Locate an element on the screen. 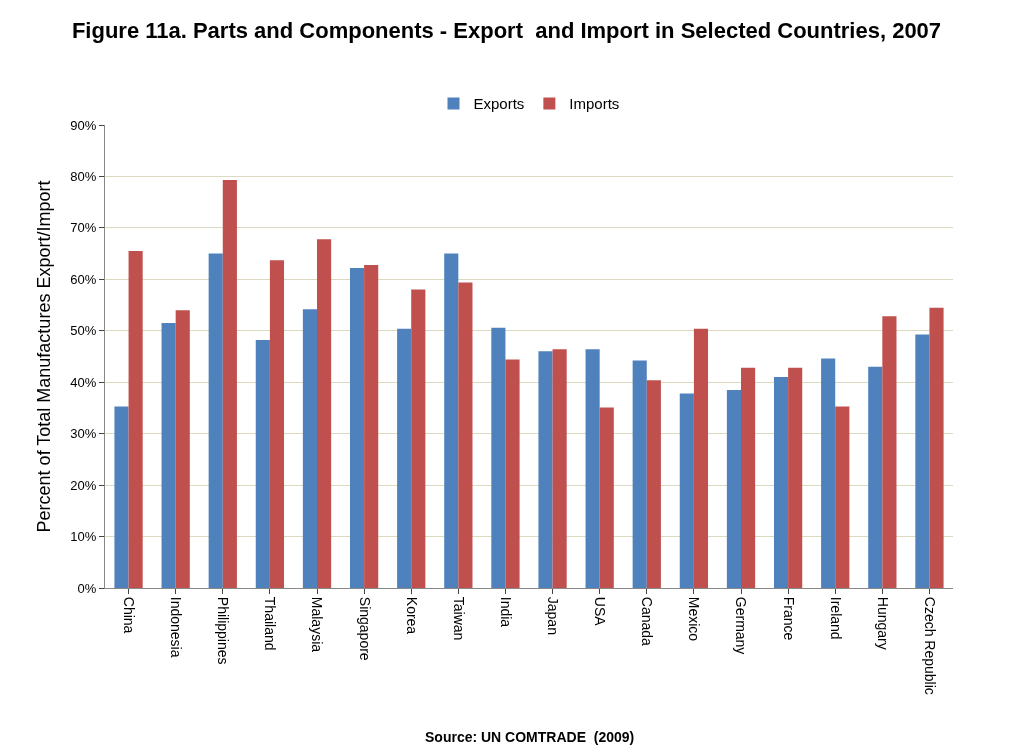  y-tick-label: 60% is located at coordinates (83, 279).